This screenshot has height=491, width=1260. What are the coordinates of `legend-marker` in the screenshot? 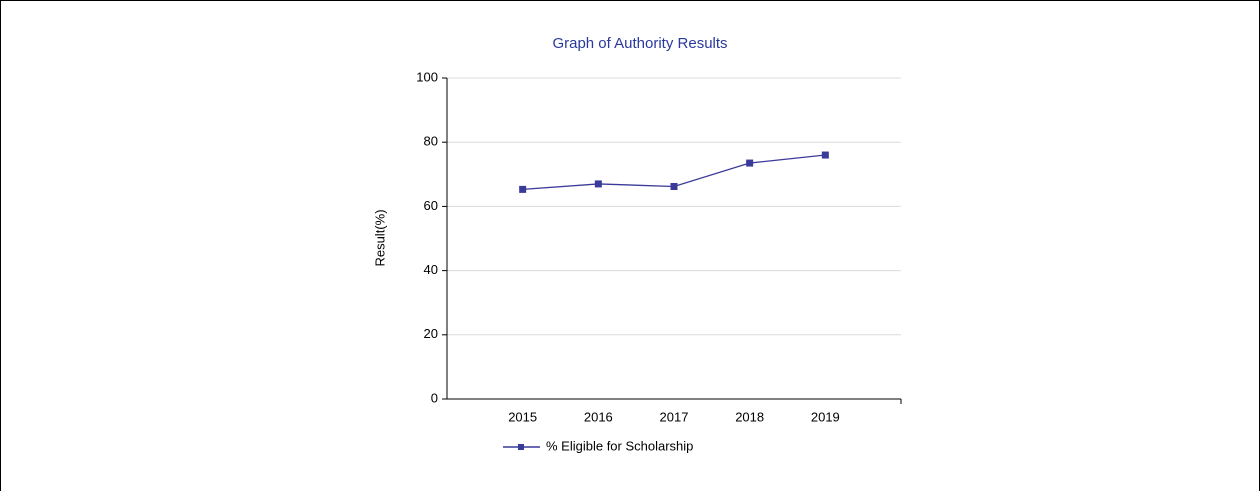 It's located at (521, 447).